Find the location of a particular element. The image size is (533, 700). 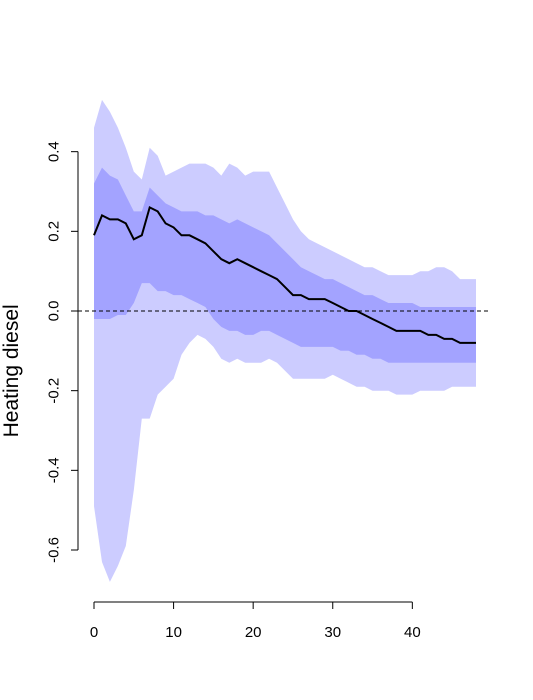

response-line is located at coordinates (284, 274).